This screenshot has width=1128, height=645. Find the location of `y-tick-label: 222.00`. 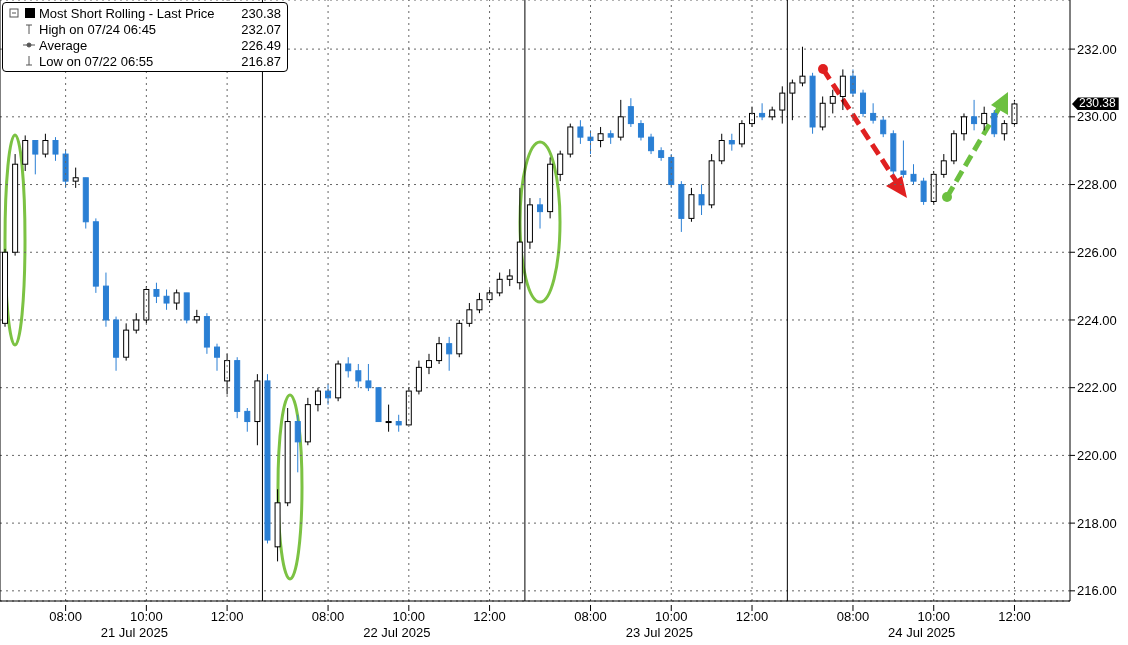

y-tick-label: 222.00 is located at coordinates (1097, 388).